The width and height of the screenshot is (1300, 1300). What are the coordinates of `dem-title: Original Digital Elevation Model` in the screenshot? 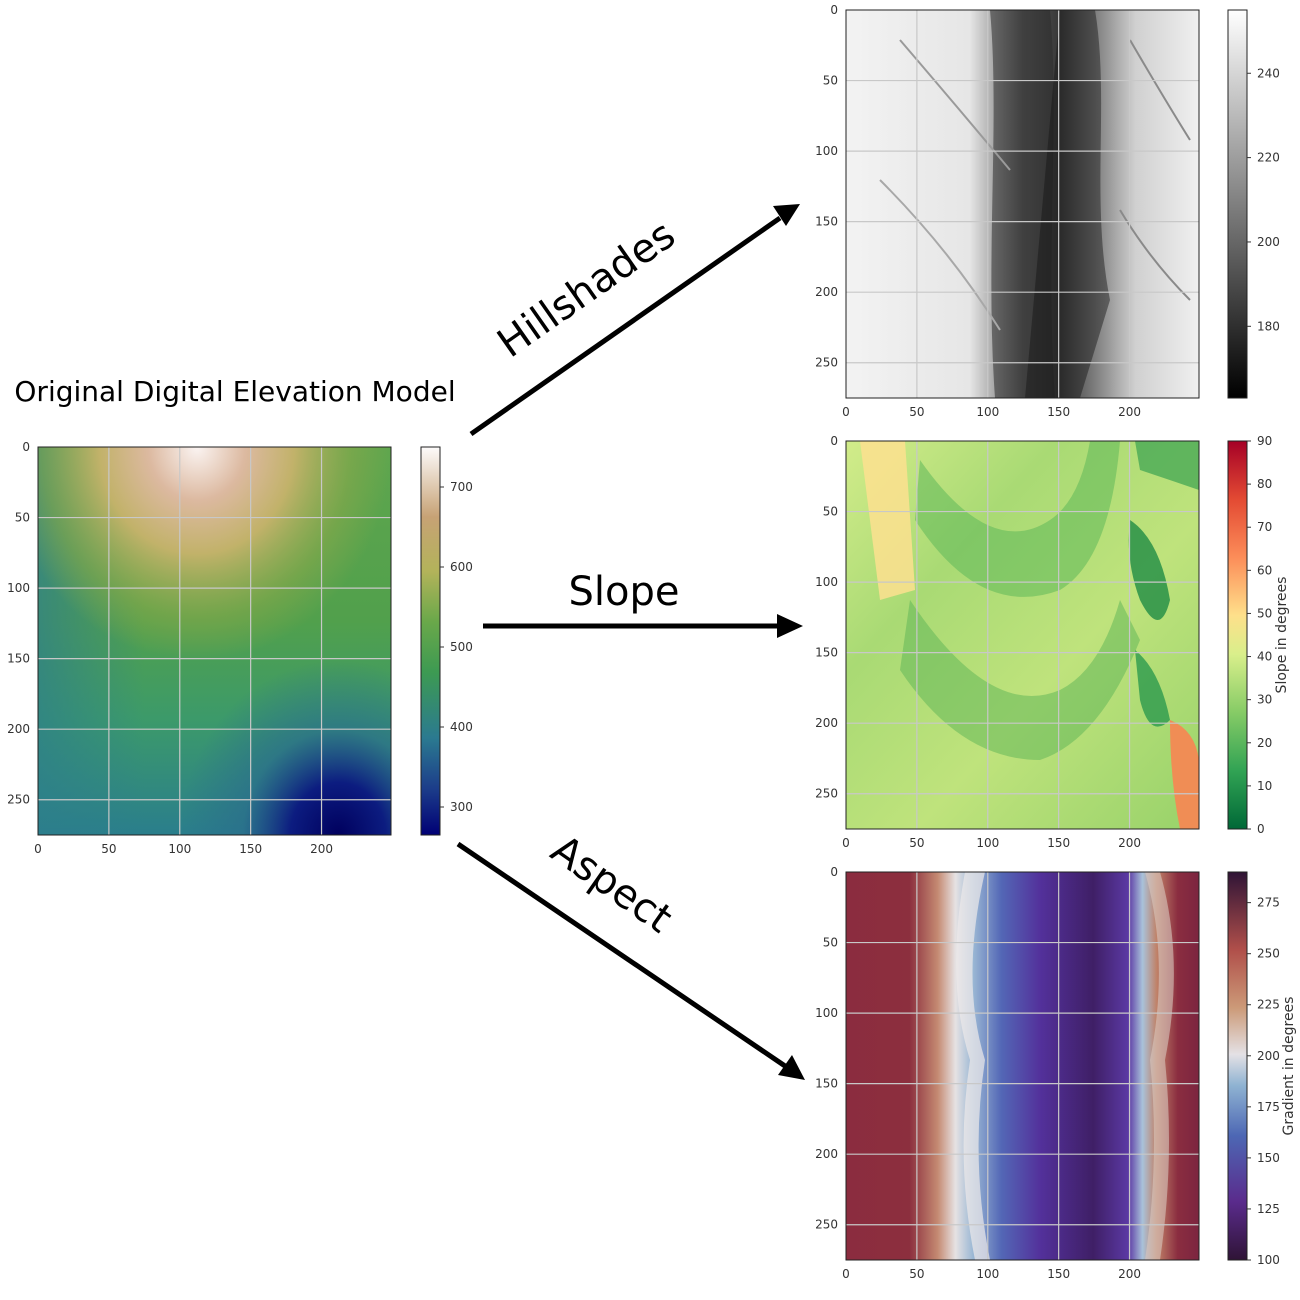 It's located at (234, 391).